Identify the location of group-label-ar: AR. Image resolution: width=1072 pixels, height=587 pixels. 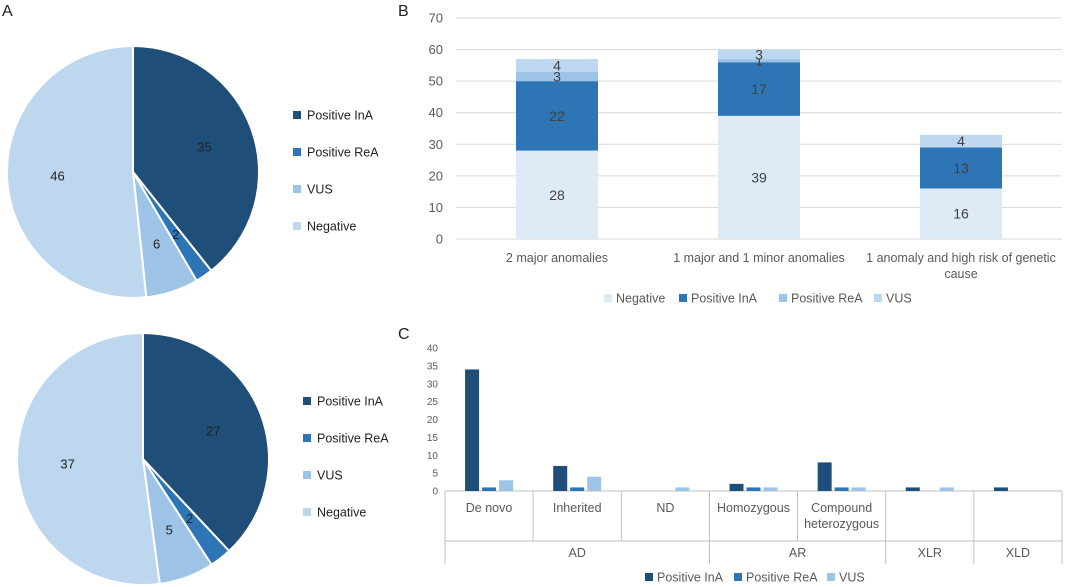
(797, 553).